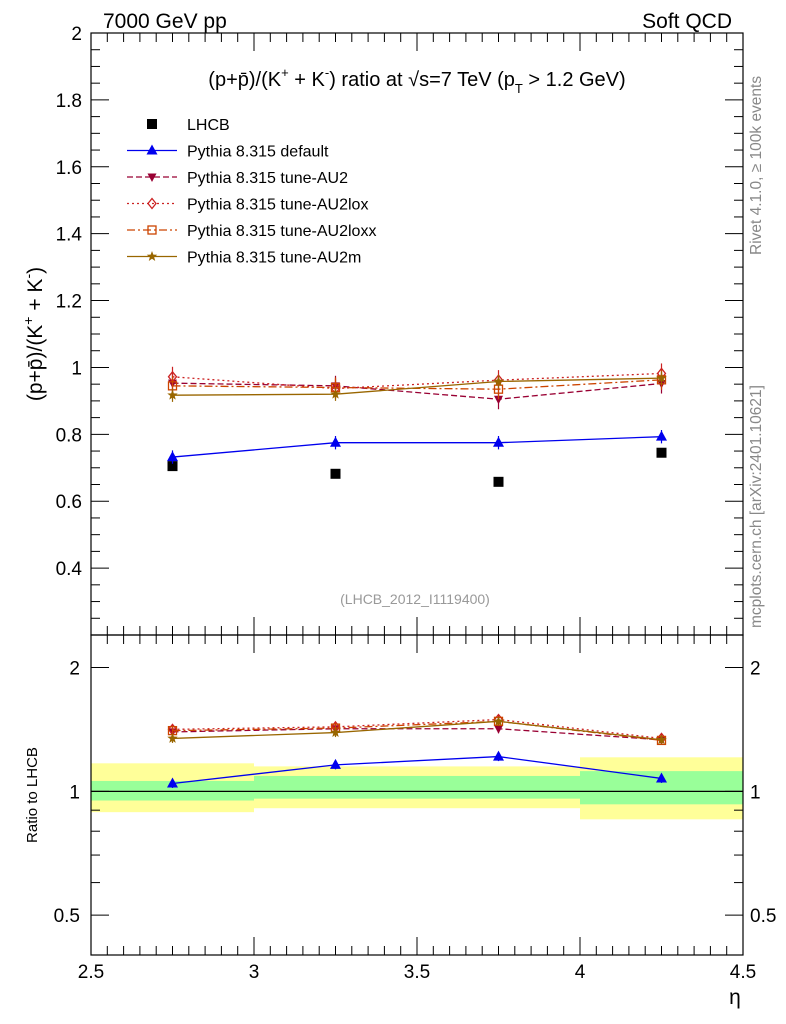 The width and height of the screenshot is (786, 1024). I want to click on series-lhcb, so click(417, 467).